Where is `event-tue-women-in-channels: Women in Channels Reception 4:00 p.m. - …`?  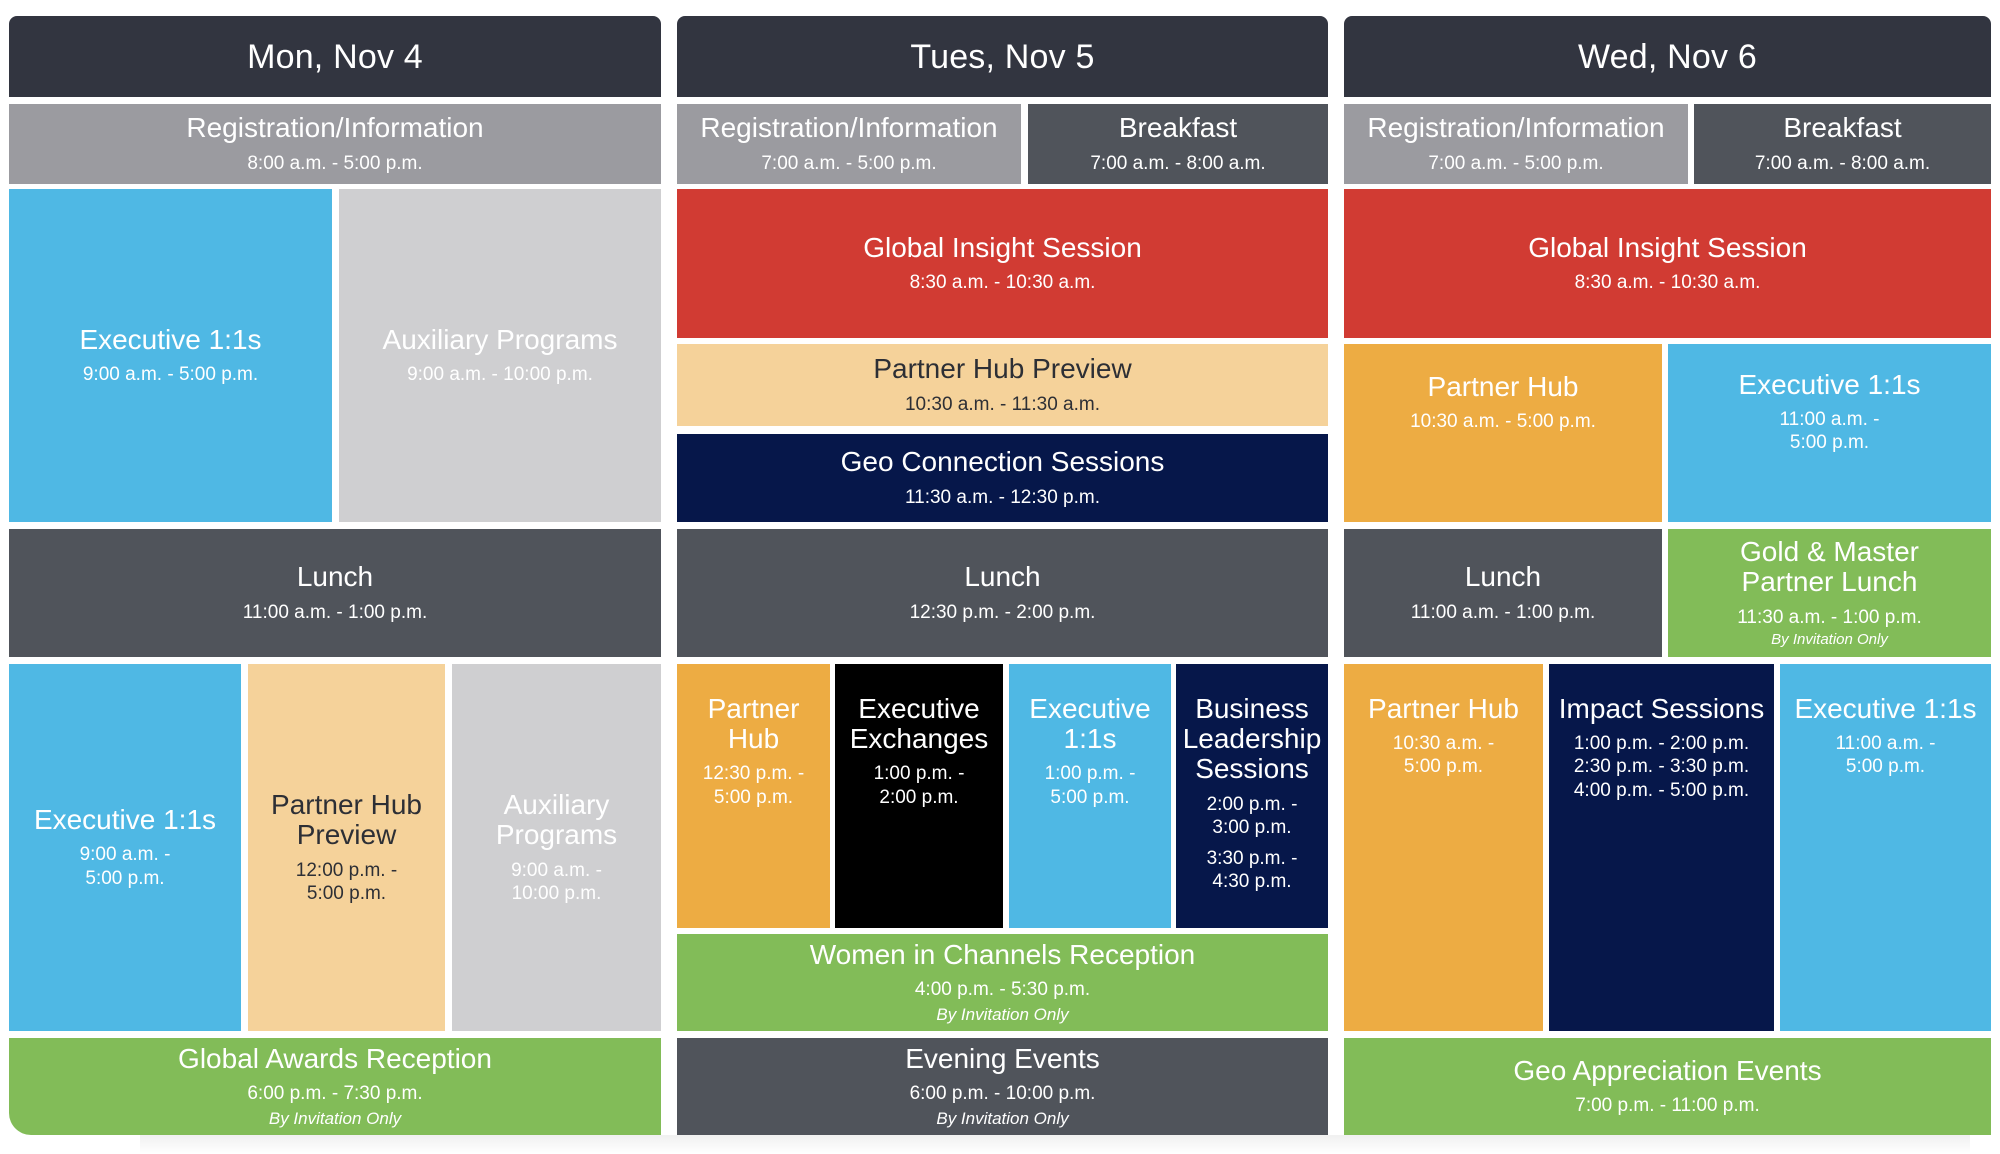
event-tue-women-in-channels: Women in Channels Reception 4:00 p.m. - … is located at coordinates (1002, 982).